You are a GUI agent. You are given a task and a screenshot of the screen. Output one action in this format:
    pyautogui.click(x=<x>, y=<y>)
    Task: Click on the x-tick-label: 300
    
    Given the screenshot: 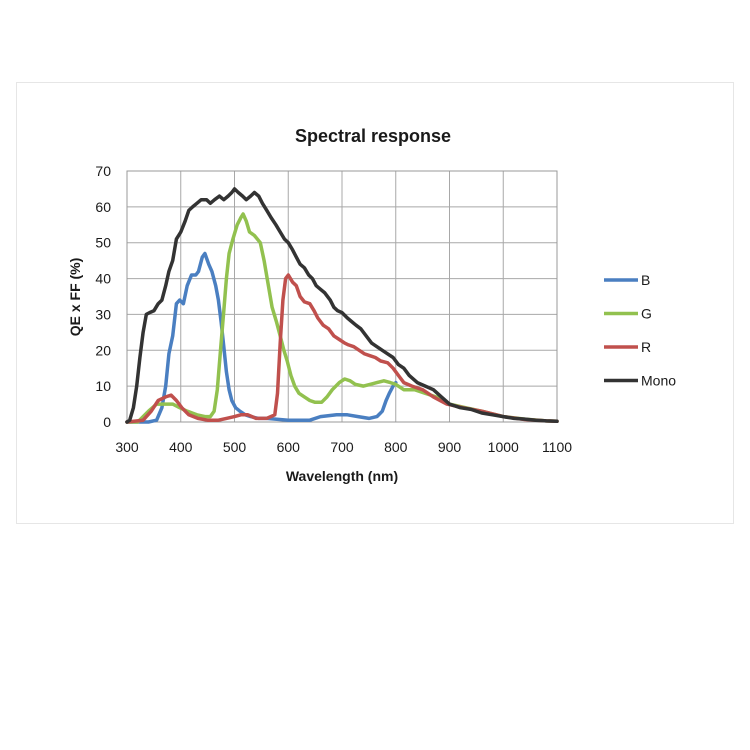 What is the action you would take?
    pyautogui.click(x=127, y=447)
    